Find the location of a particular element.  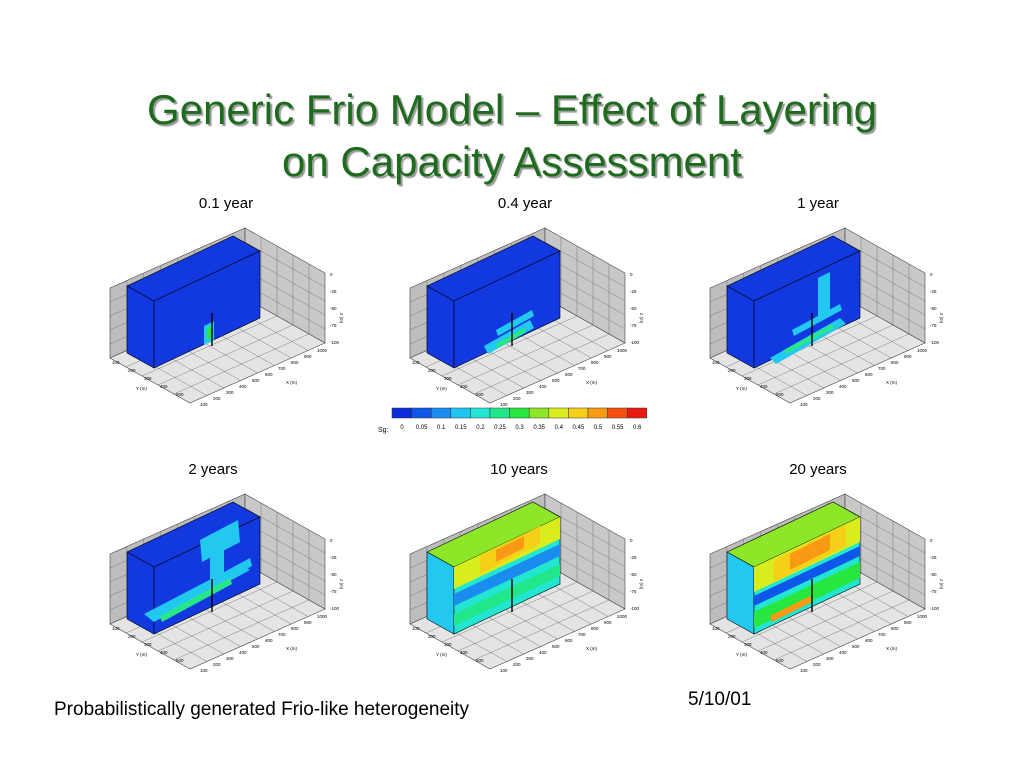

plot-label-2: 1 year is located at coordinates (818, 203).